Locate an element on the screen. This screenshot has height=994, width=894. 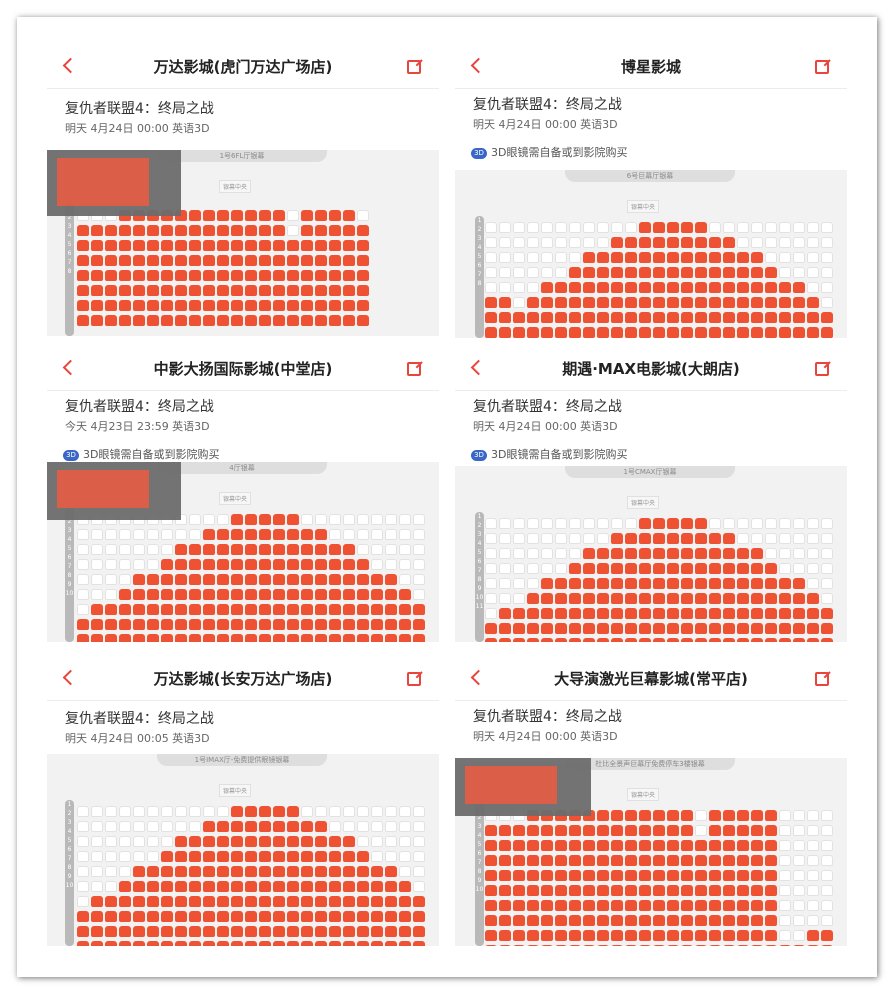
share-icon is located at coordinates (822, 679).